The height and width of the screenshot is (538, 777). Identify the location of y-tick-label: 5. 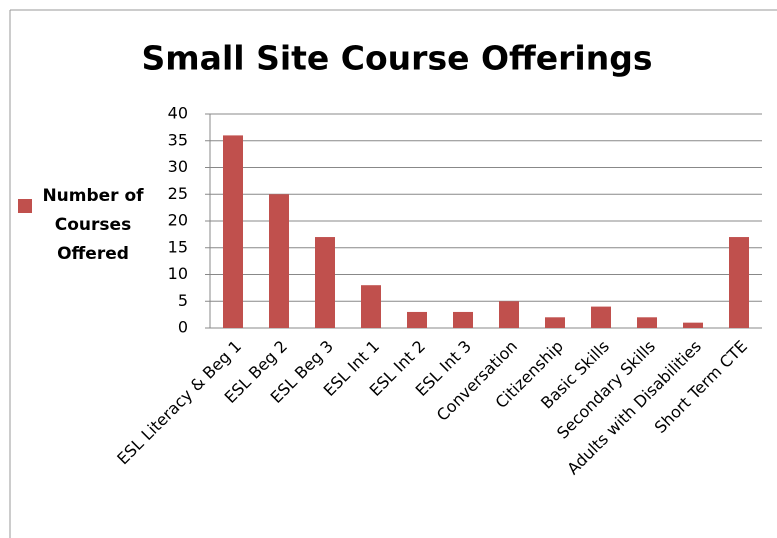
(183, 300).